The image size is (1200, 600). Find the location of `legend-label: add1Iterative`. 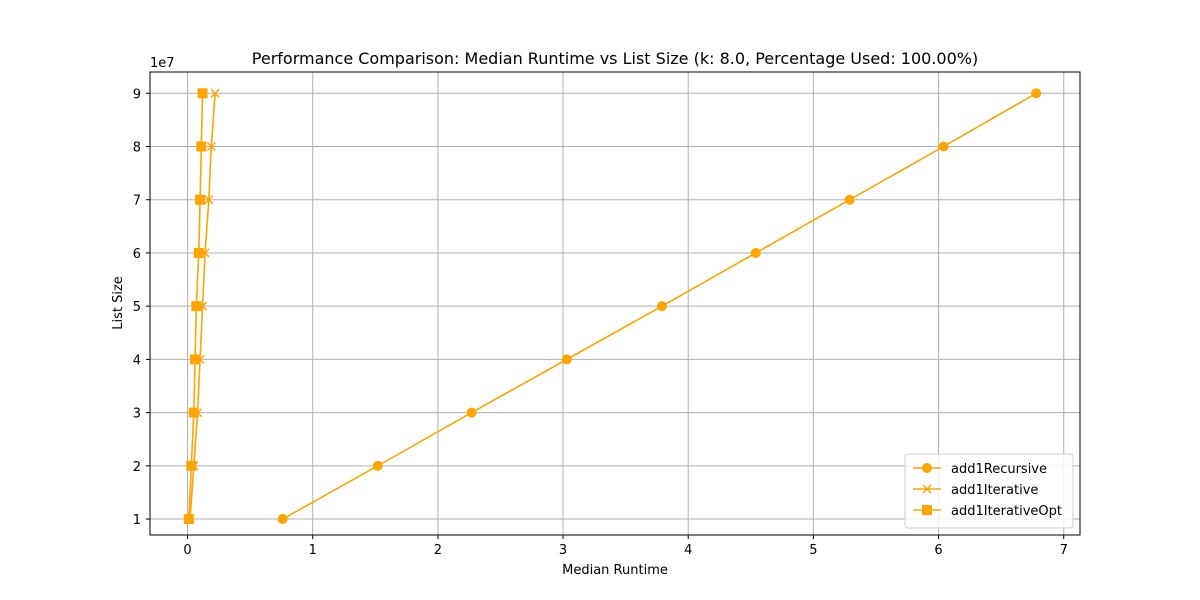

legend-label: add1Iterative is located at coordinates (994, 490).